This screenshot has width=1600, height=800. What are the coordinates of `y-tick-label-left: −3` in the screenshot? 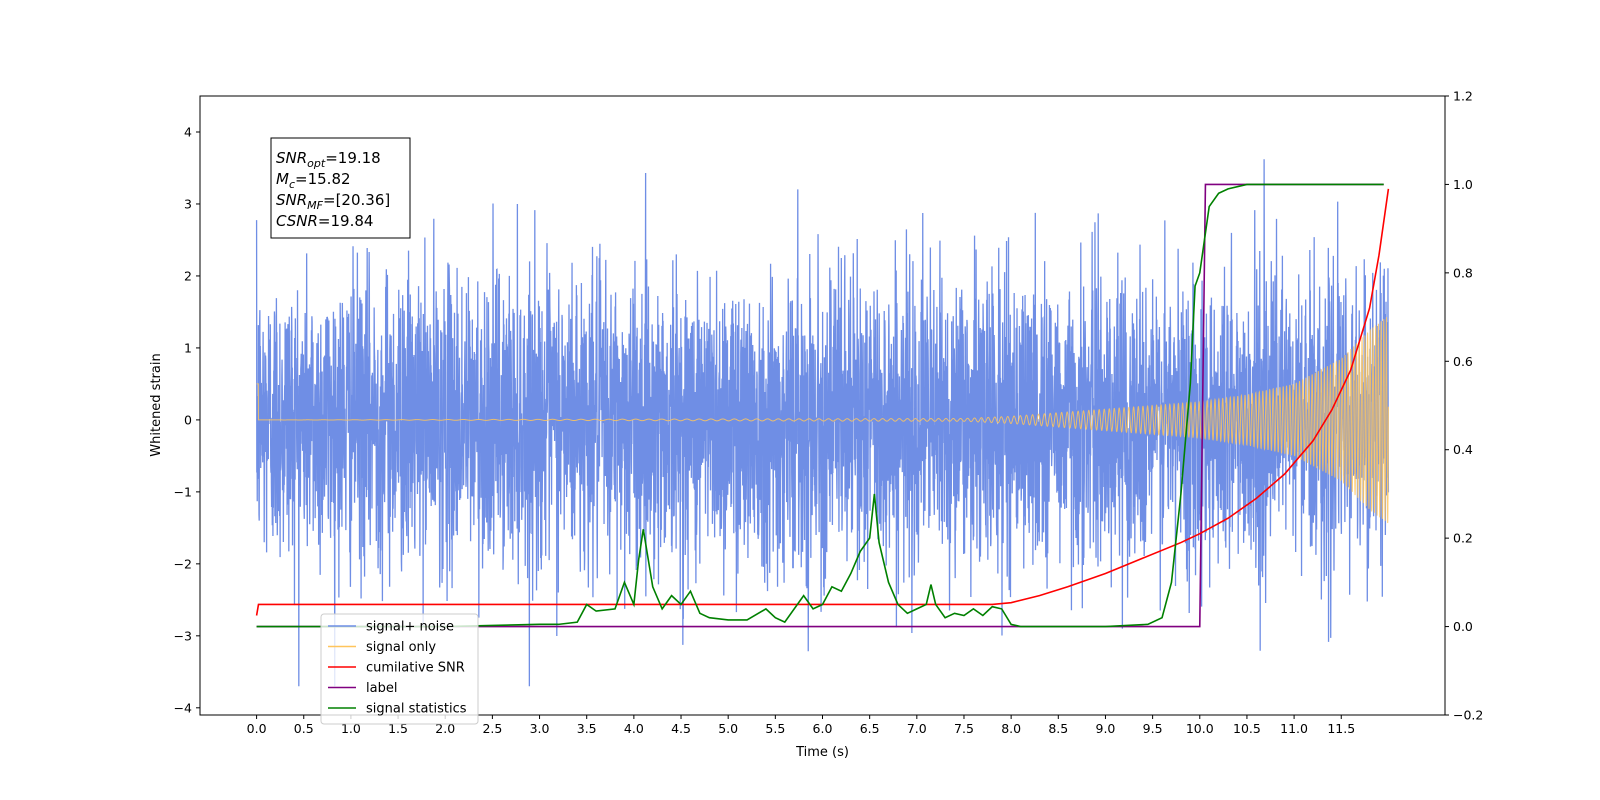 It's located at (183, 635).